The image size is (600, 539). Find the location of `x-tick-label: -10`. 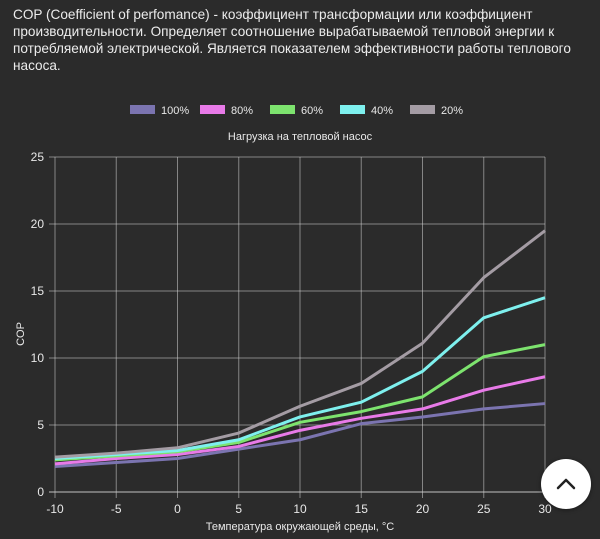

x-tick-label: -10 is located at coordinates (55, 509).